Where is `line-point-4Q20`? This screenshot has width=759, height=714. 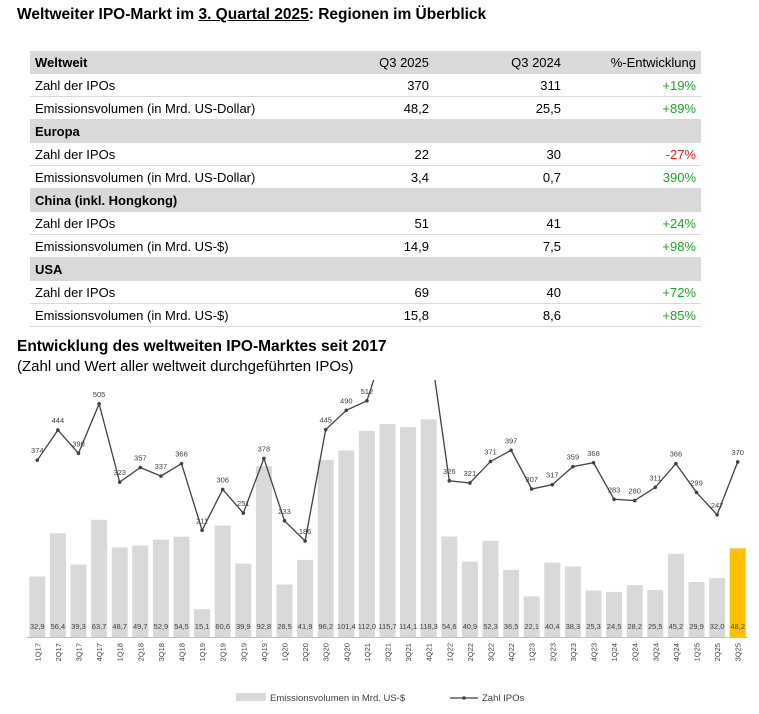 line-point-4Q20 is located at coordinates (346, 410).